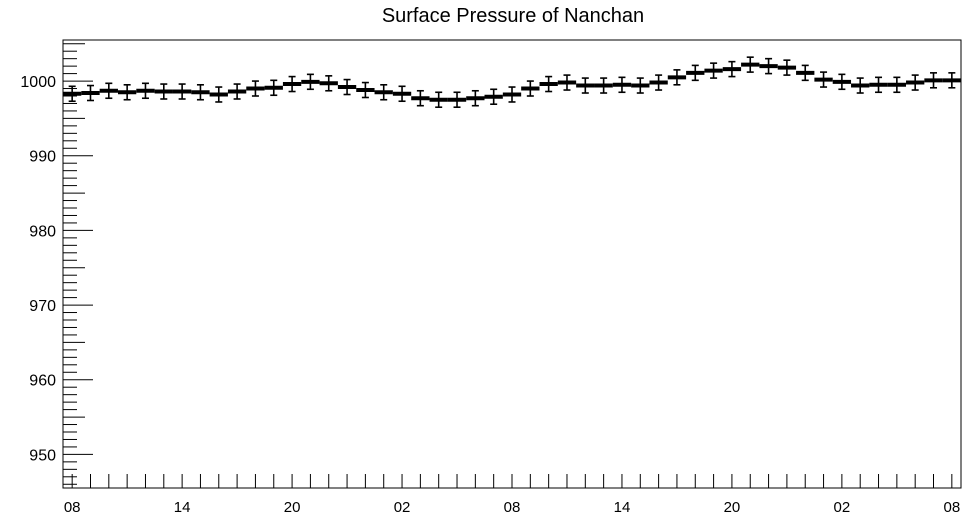 The image size is (968, 518). I want to click on y-tick-label: 950, so click(42, 455).